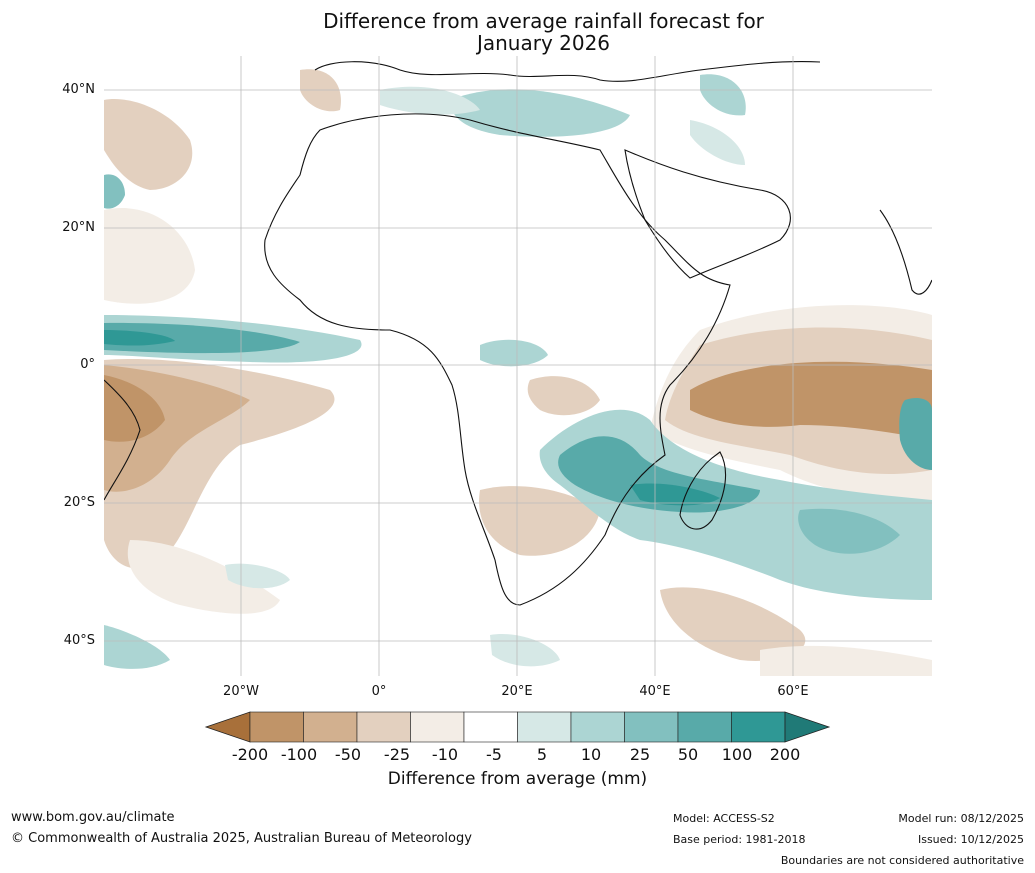  I want to click on south-america-coastline, so click(122, 440).